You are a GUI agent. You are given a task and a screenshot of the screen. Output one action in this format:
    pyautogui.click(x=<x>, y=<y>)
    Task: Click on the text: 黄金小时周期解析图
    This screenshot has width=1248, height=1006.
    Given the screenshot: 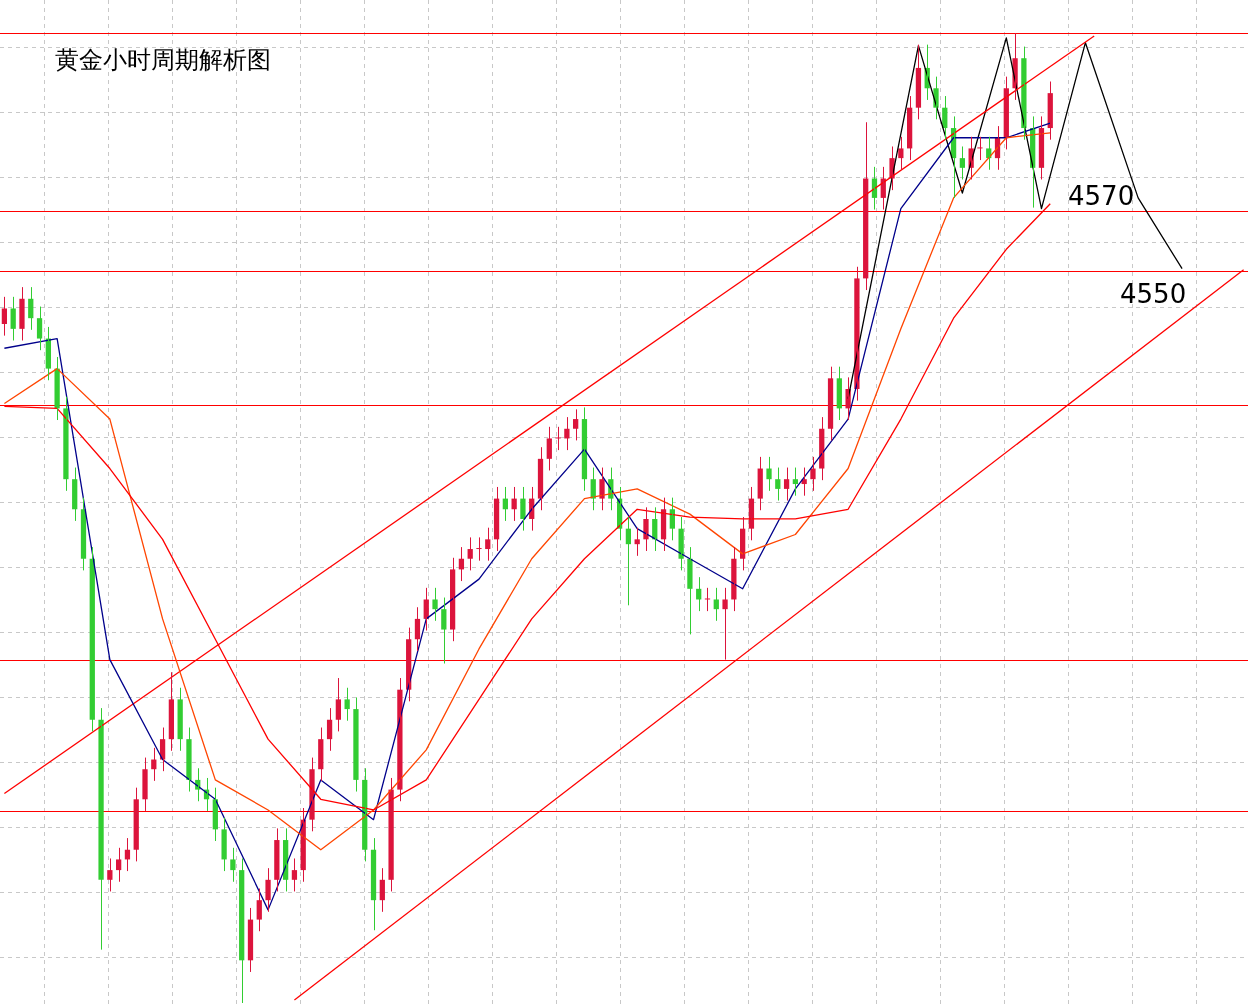 What is the action you would take?
    pyautogui.click(x=163, y=60)
    